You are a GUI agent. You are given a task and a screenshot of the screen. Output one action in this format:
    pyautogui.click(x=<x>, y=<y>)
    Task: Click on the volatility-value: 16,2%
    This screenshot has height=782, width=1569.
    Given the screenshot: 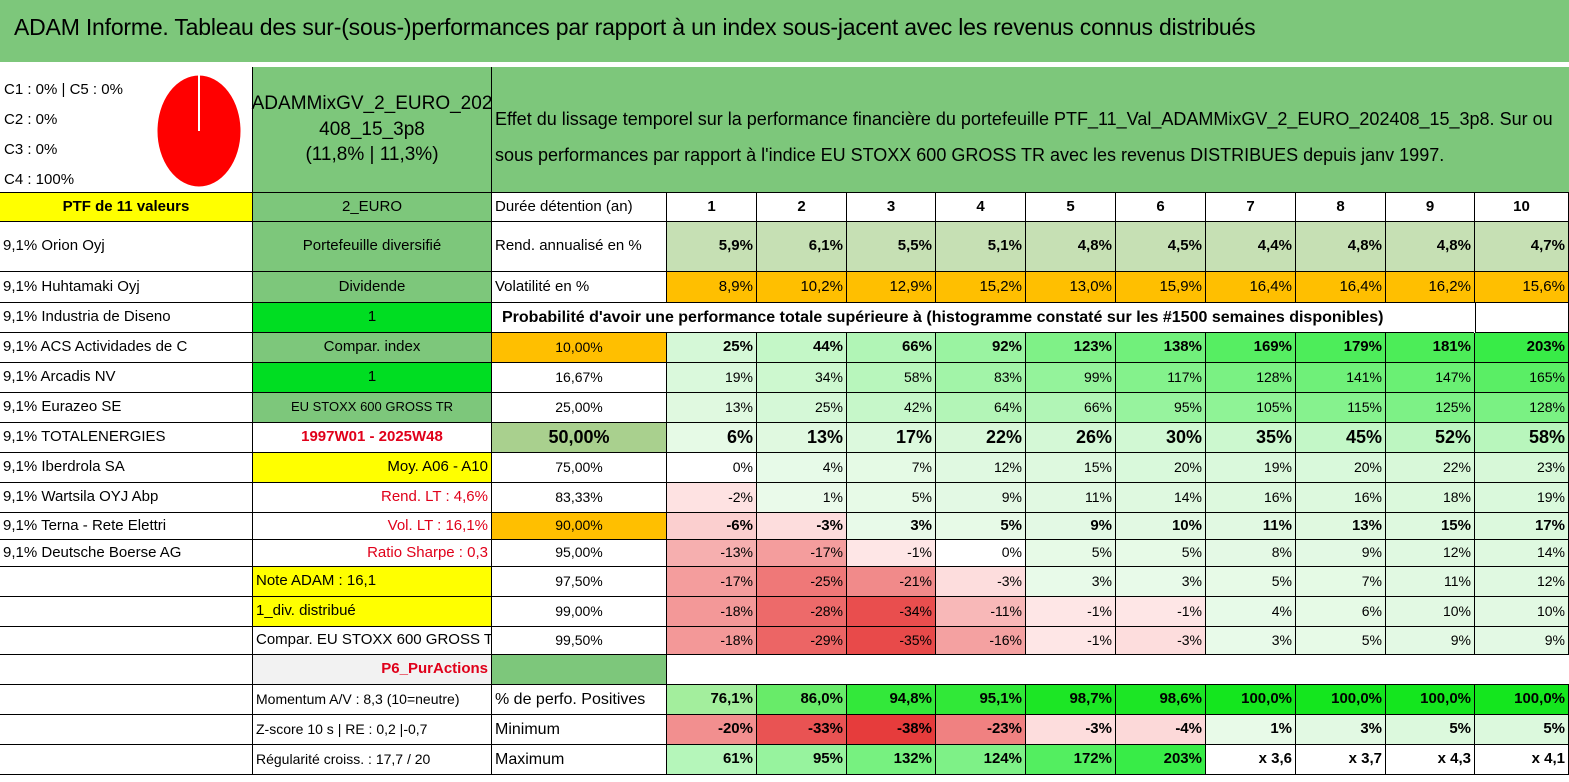 What is the action you would take?
    pyautogui.click(x=1430, y=287)
    